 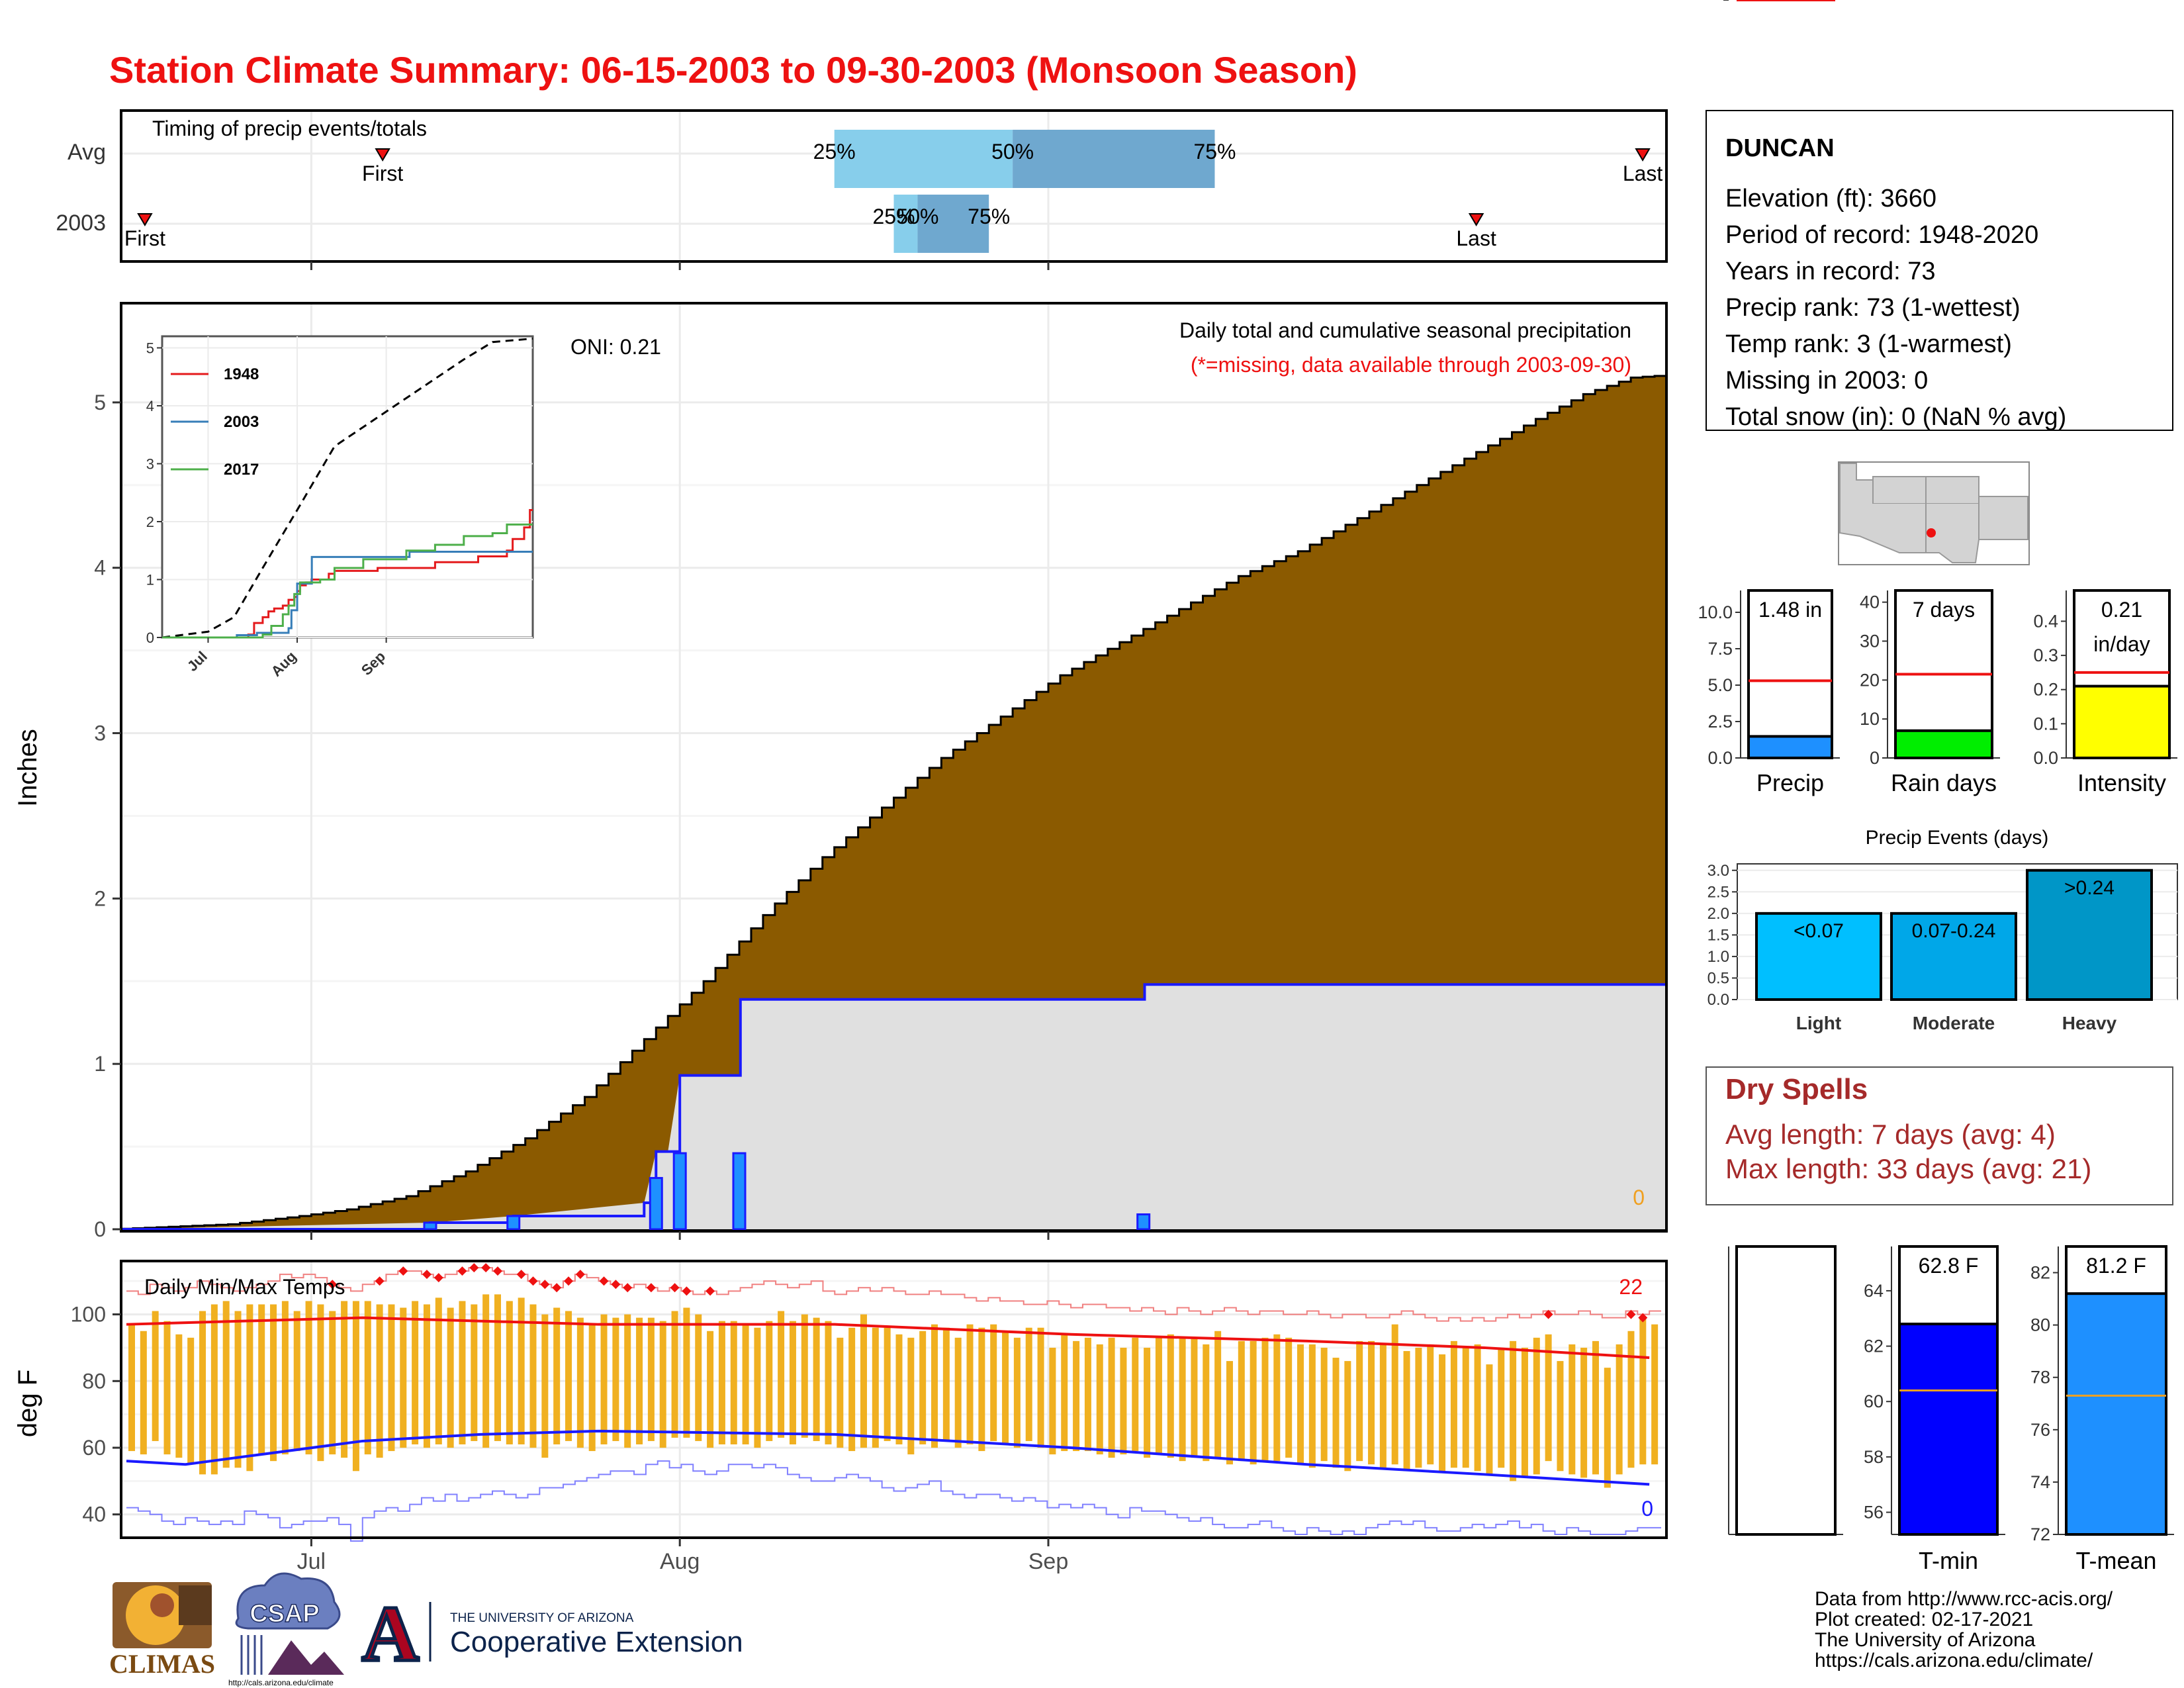 I want to click on precip-ytick-label: 4, so click(x=100, y=568).